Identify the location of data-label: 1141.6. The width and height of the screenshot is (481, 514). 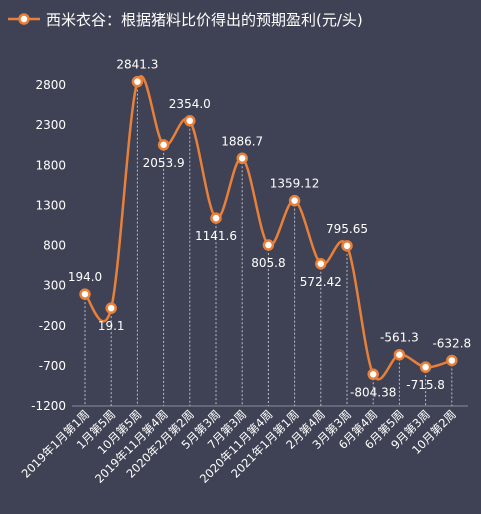
(216, 236).